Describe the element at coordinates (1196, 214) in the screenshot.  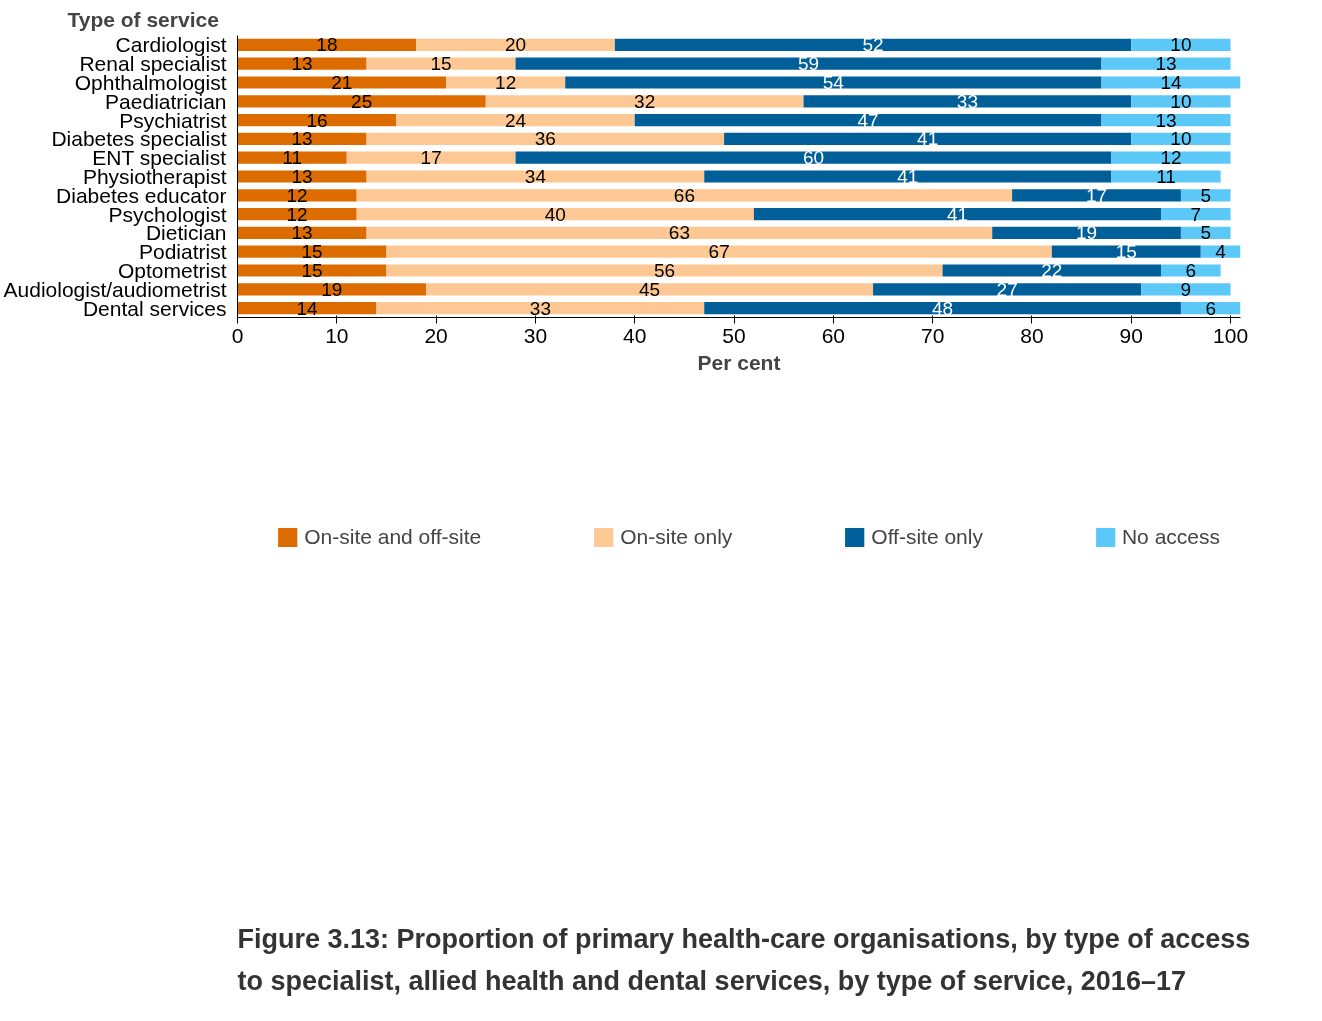
I see `data-label: 7` at that location.